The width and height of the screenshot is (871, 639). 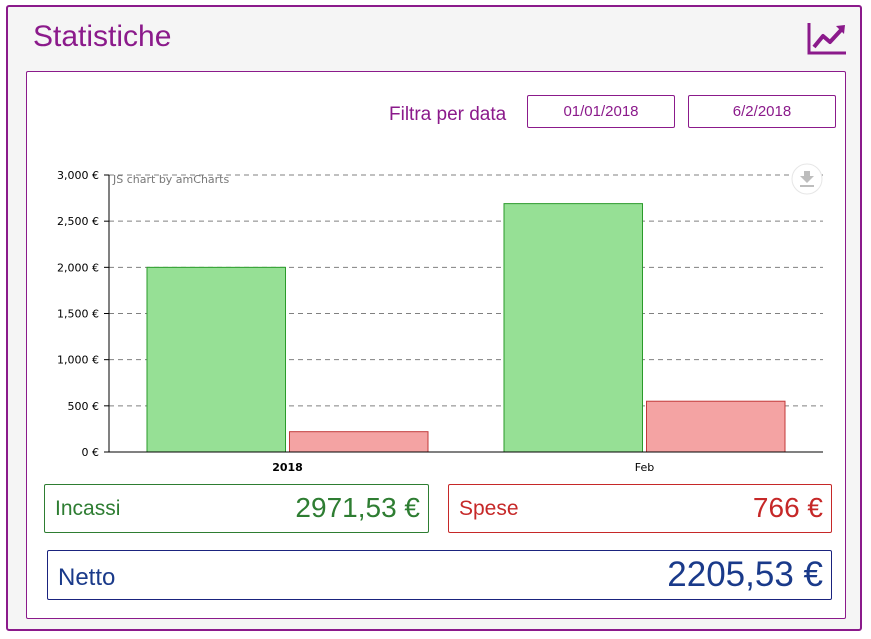 I want to click on expenses-label: Spese, so click(x=489, y=508).